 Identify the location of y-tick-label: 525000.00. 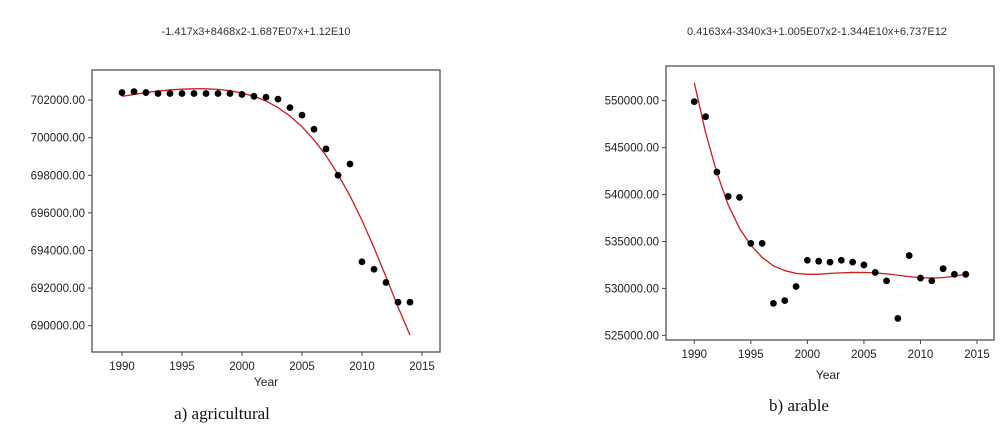
(632, 336).